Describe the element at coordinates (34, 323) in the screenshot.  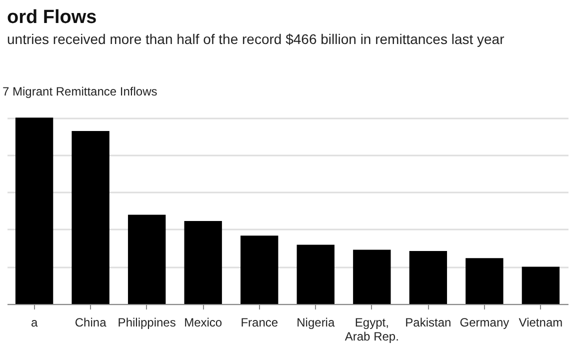
I see `x-tick-label: a` at that location.